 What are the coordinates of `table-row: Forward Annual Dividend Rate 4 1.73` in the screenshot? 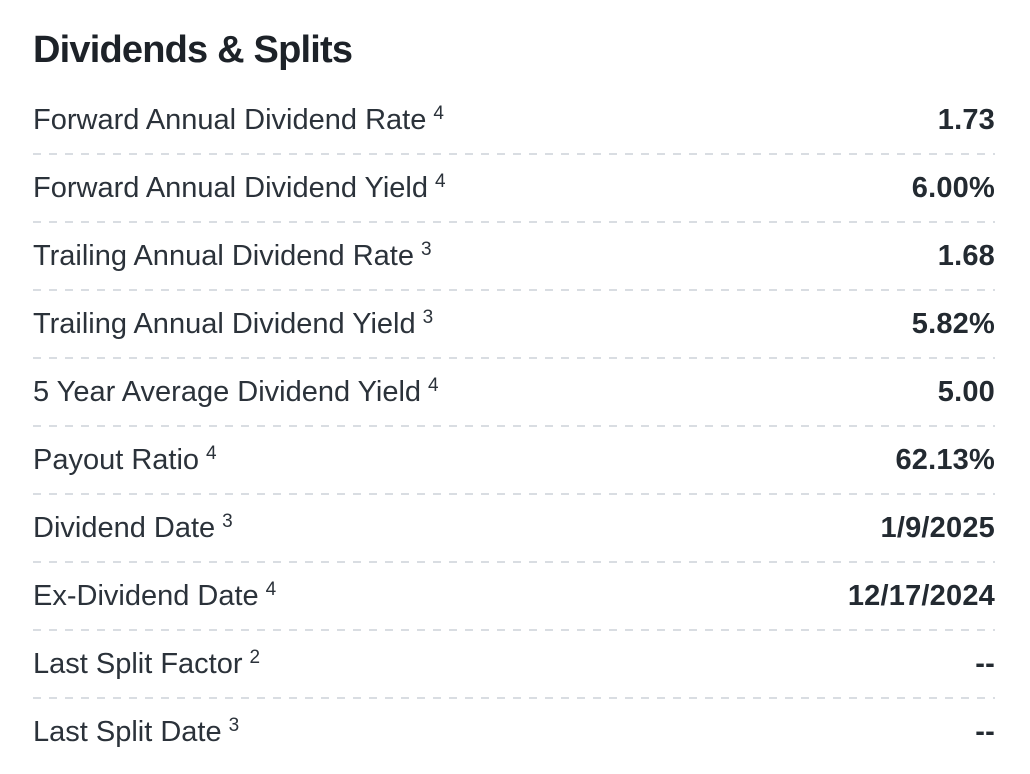 It's located at (514, 120).